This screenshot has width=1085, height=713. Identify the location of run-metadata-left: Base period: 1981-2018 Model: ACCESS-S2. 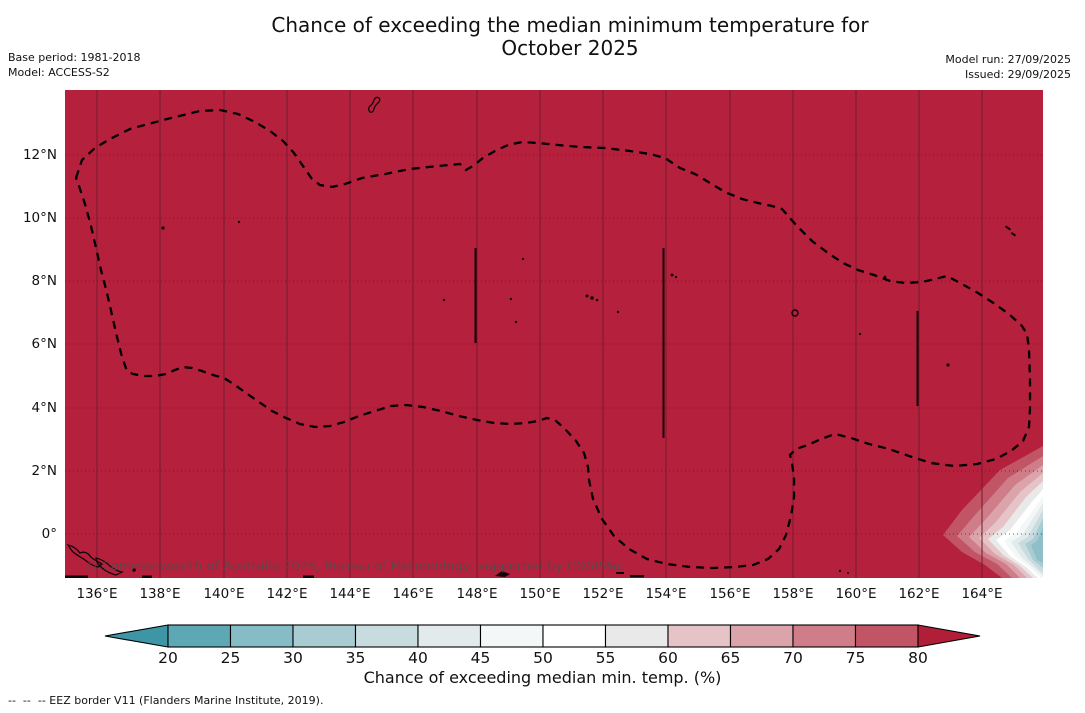
(74, 65).